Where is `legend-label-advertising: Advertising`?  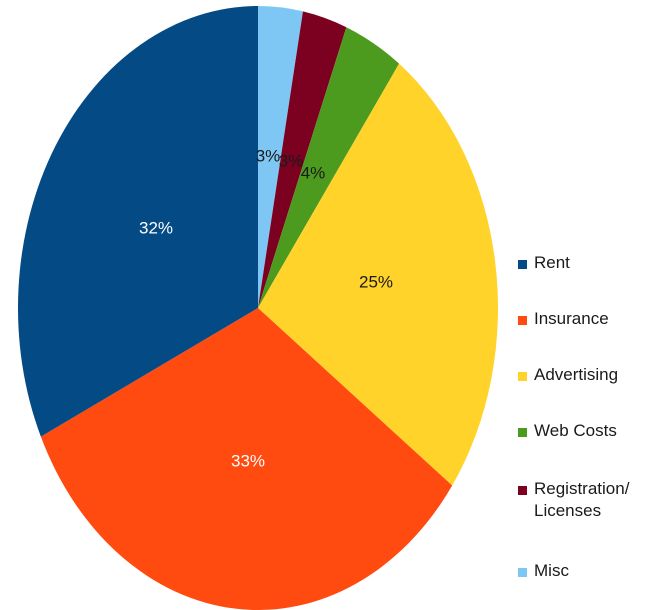
legend-label-advertising: Advertising is located at coordinates (576, 374).